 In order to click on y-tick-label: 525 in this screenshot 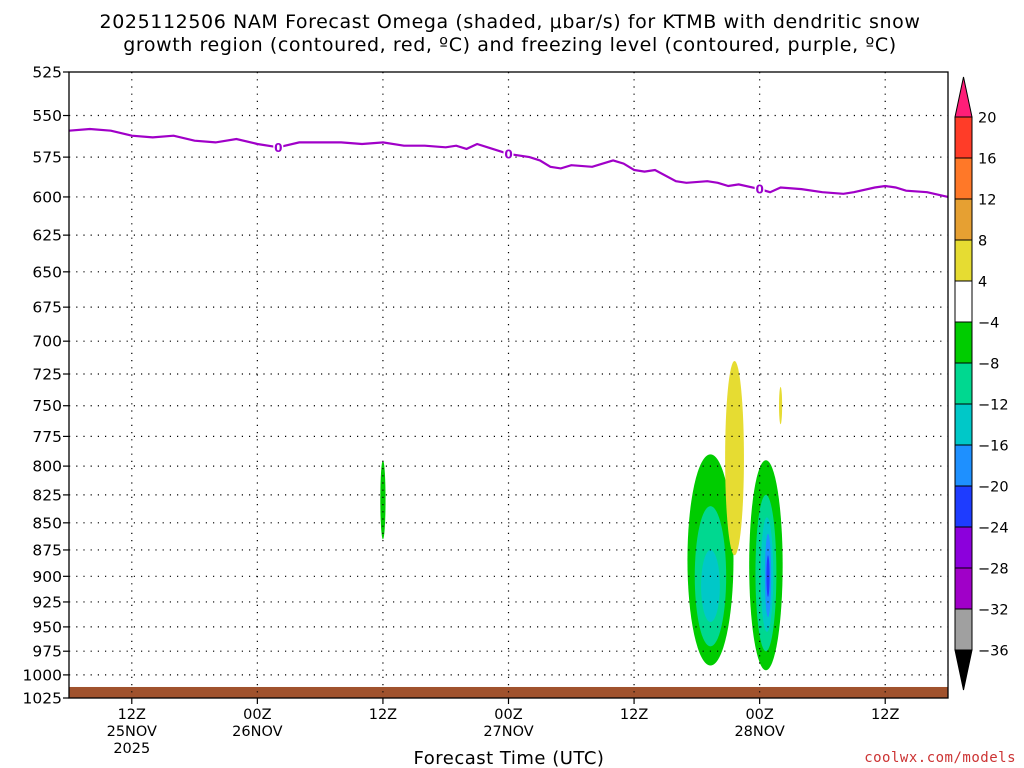, I will do `click(47, 73)`.